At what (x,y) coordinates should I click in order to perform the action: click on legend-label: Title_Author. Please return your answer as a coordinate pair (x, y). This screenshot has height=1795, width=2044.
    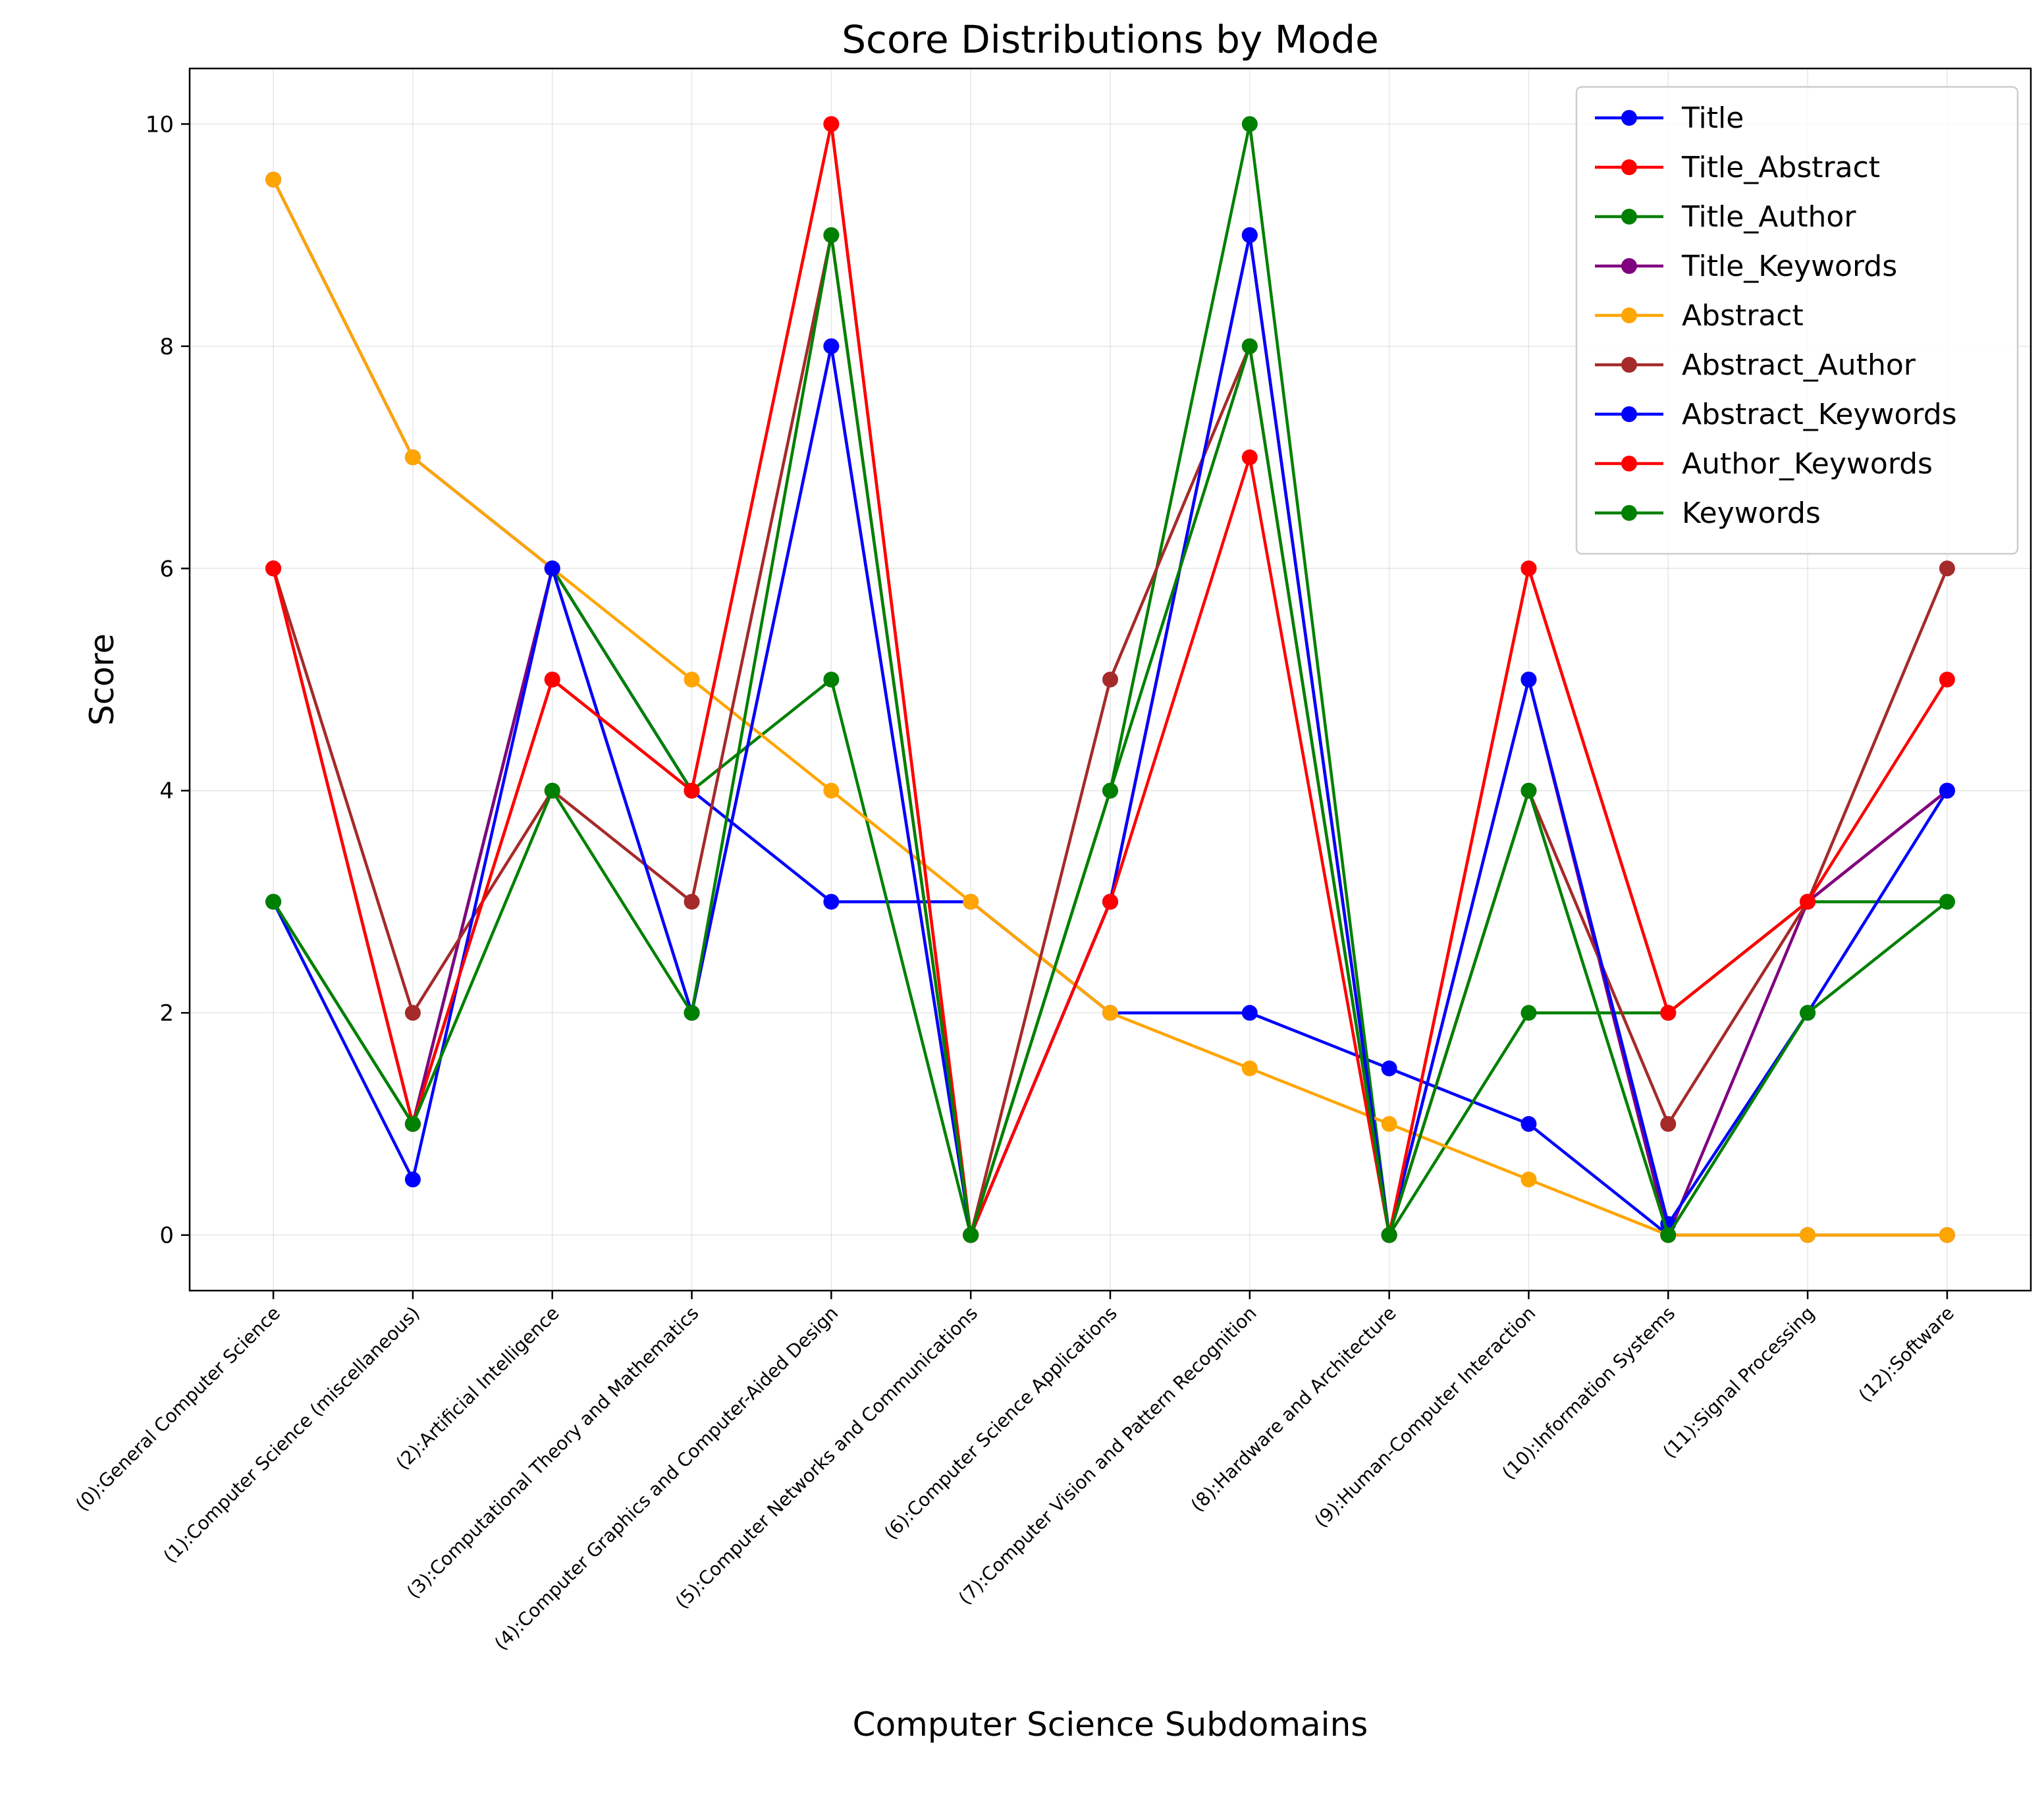
    Looking at the image, I should click on (1768, 217).